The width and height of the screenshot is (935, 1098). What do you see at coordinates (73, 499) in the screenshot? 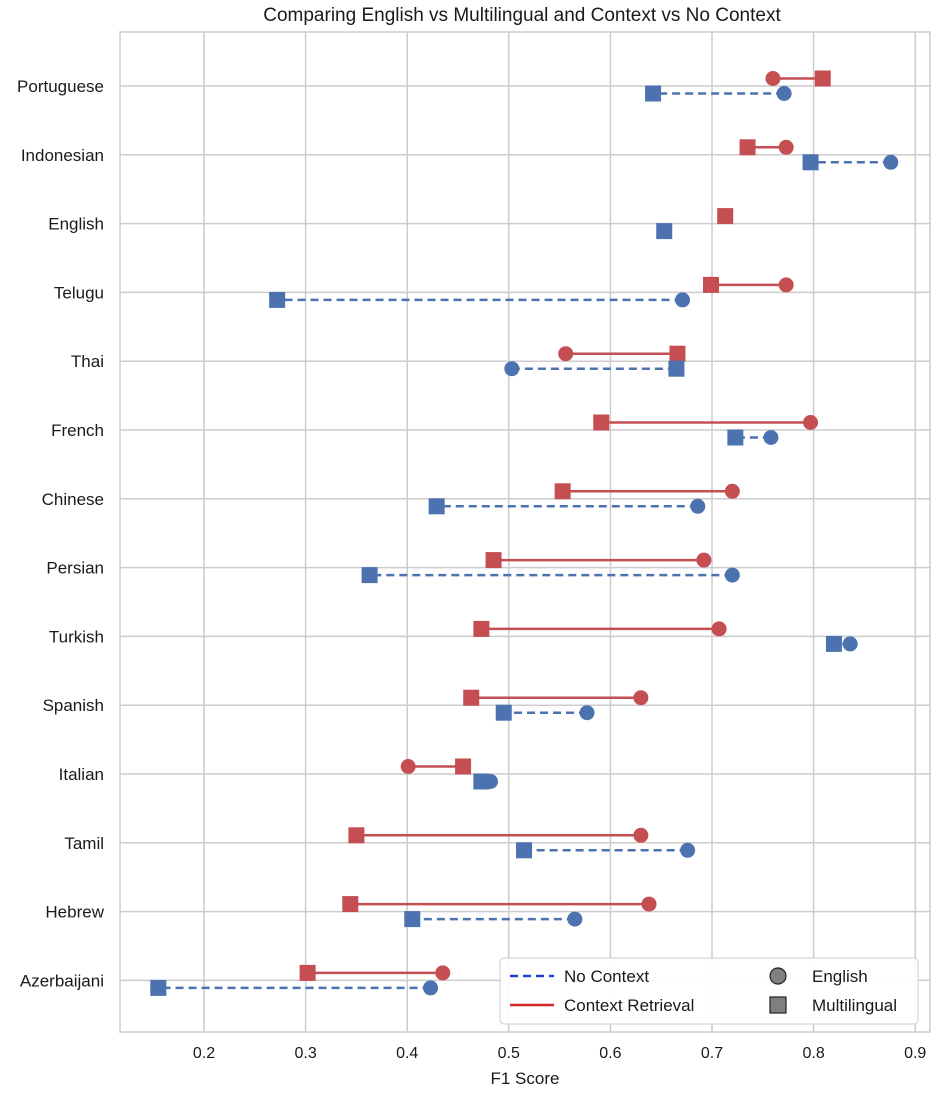
I see `category-label: Chinese` at bounding box center [73, 499].